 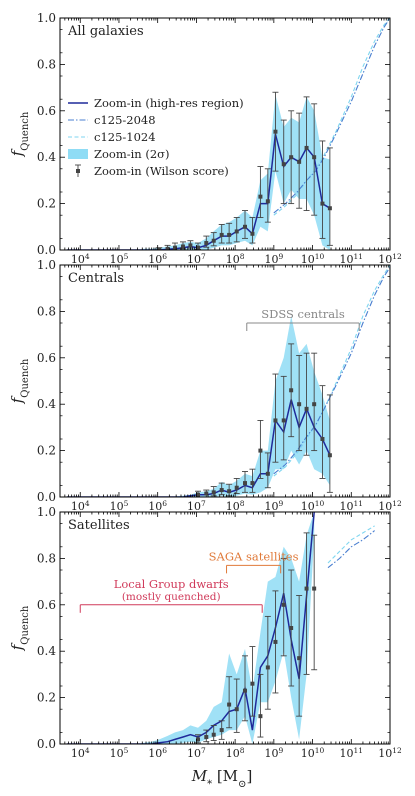 I want to click on annotation-label-sub: (mostly quenched), so click(x=171, y=597).